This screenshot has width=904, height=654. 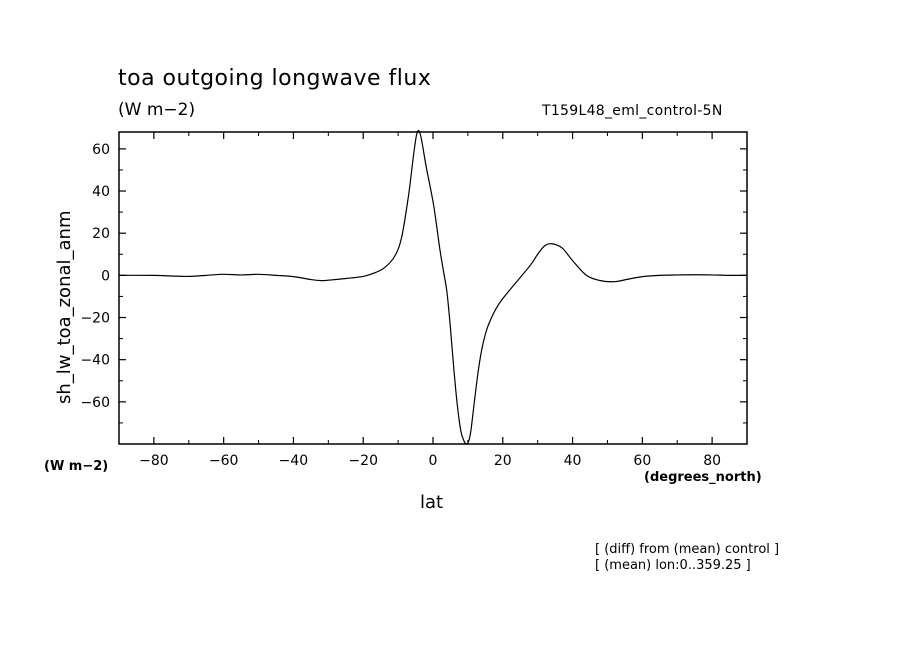 I want to click on y-tick-label: −40, so click(x=95, y=361).